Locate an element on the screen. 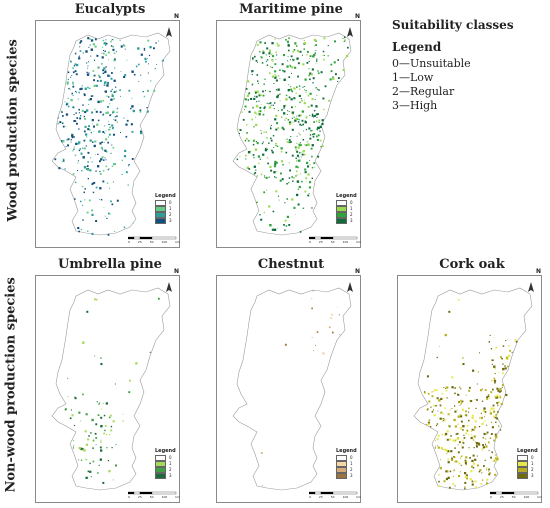  country-outline is located at coordinates (111, 134).